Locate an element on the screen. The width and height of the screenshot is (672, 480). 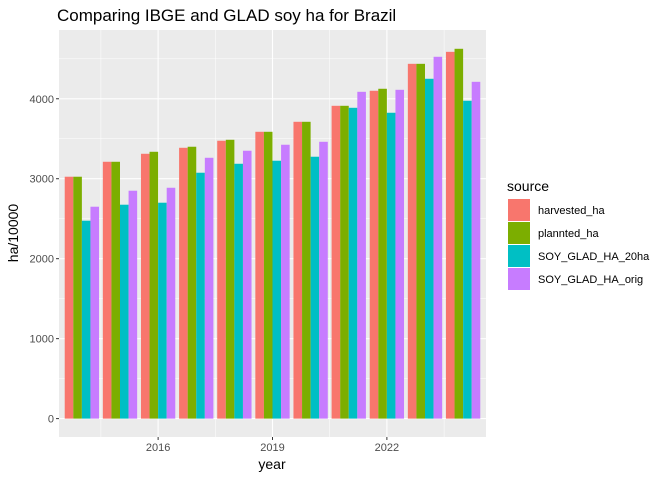
x-axis-label: year is located at coordinates (272, 464).